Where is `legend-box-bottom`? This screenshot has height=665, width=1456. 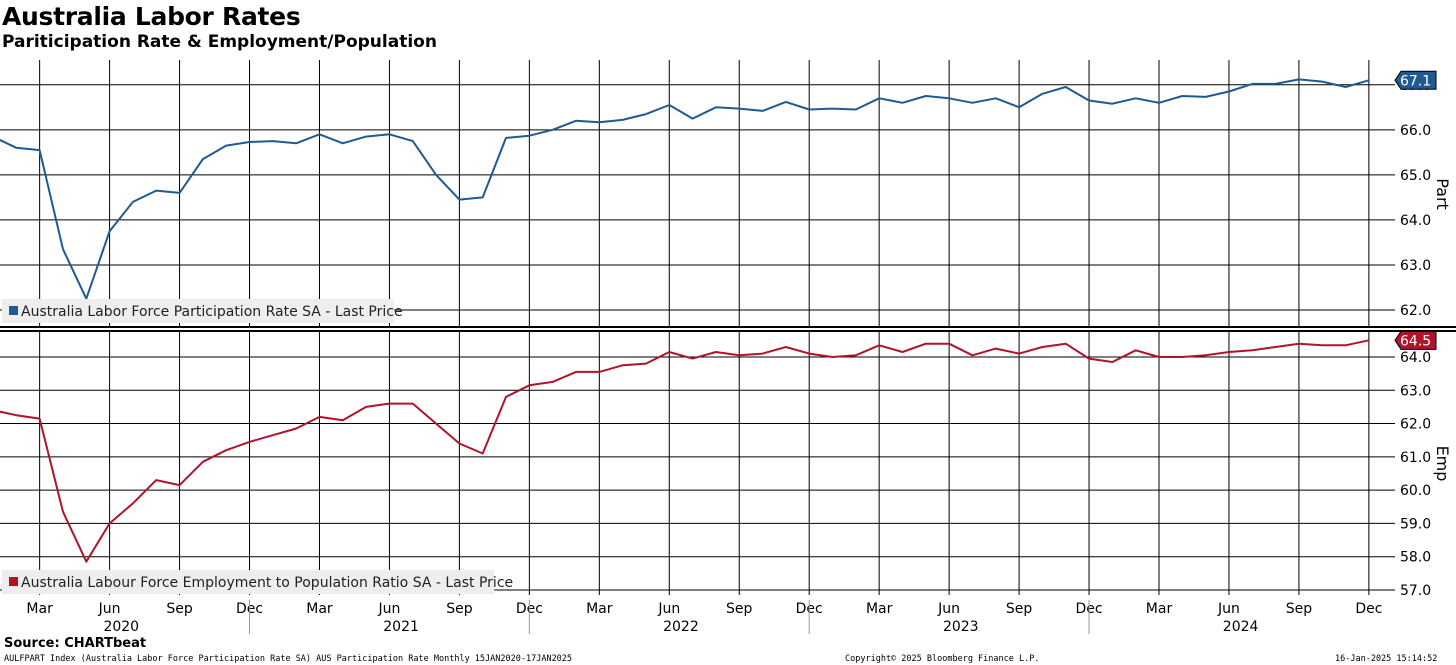 legend-box-bottom is located at coordinates (248, 582).